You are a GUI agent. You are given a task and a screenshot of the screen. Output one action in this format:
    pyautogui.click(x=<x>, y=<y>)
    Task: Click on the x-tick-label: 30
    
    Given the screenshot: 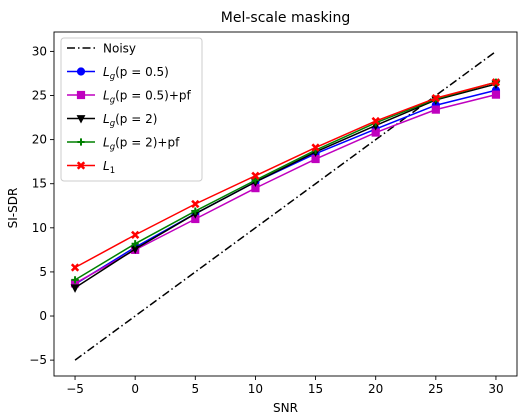 What is the action you would take?
    pyautogui.click(x=495, y=389)
    